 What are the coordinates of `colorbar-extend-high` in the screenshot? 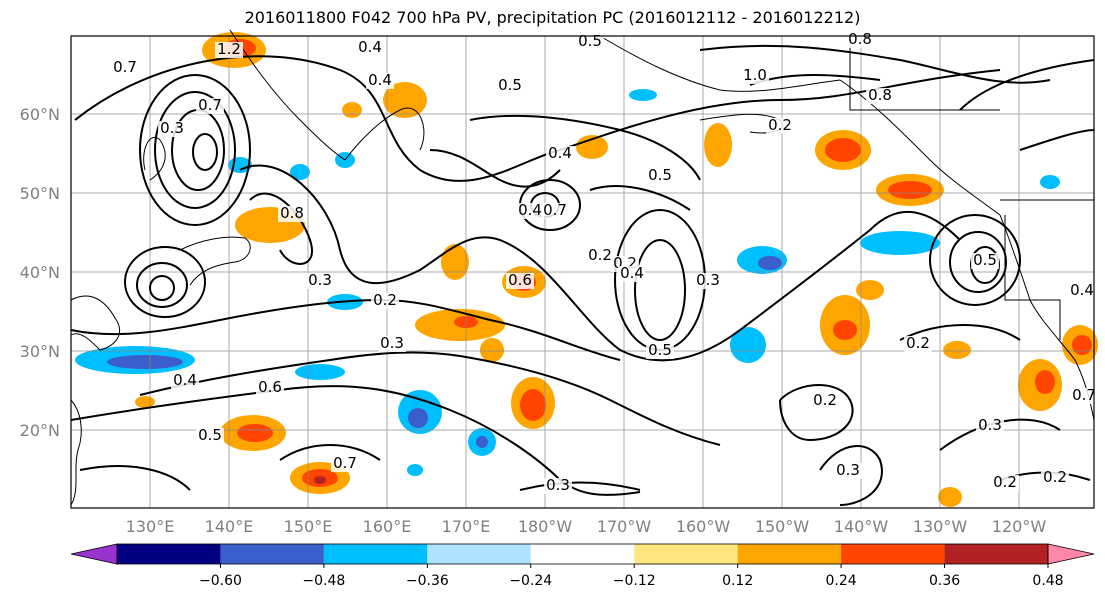 It's located at (1071, 554).